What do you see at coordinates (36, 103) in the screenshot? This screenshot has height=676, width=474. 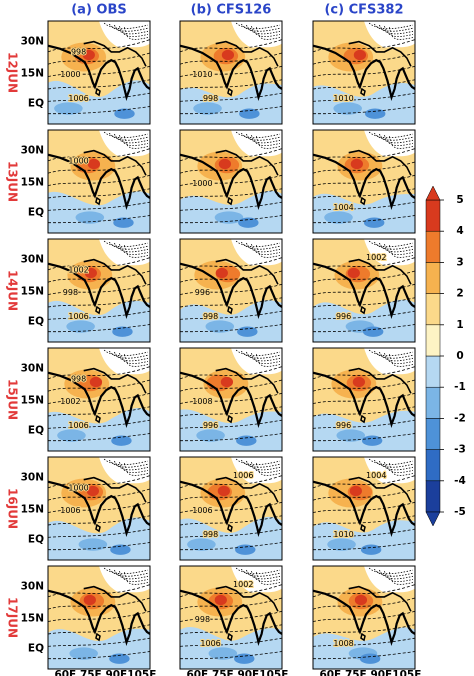 I see `lat-tick-label: EQ` at bounding box center [36, 103].